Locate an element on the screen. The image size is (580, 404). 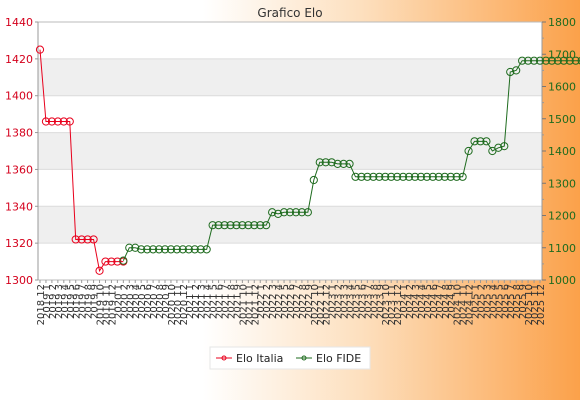
left-tick-label: 1400 is located at coordinates (19, 96).